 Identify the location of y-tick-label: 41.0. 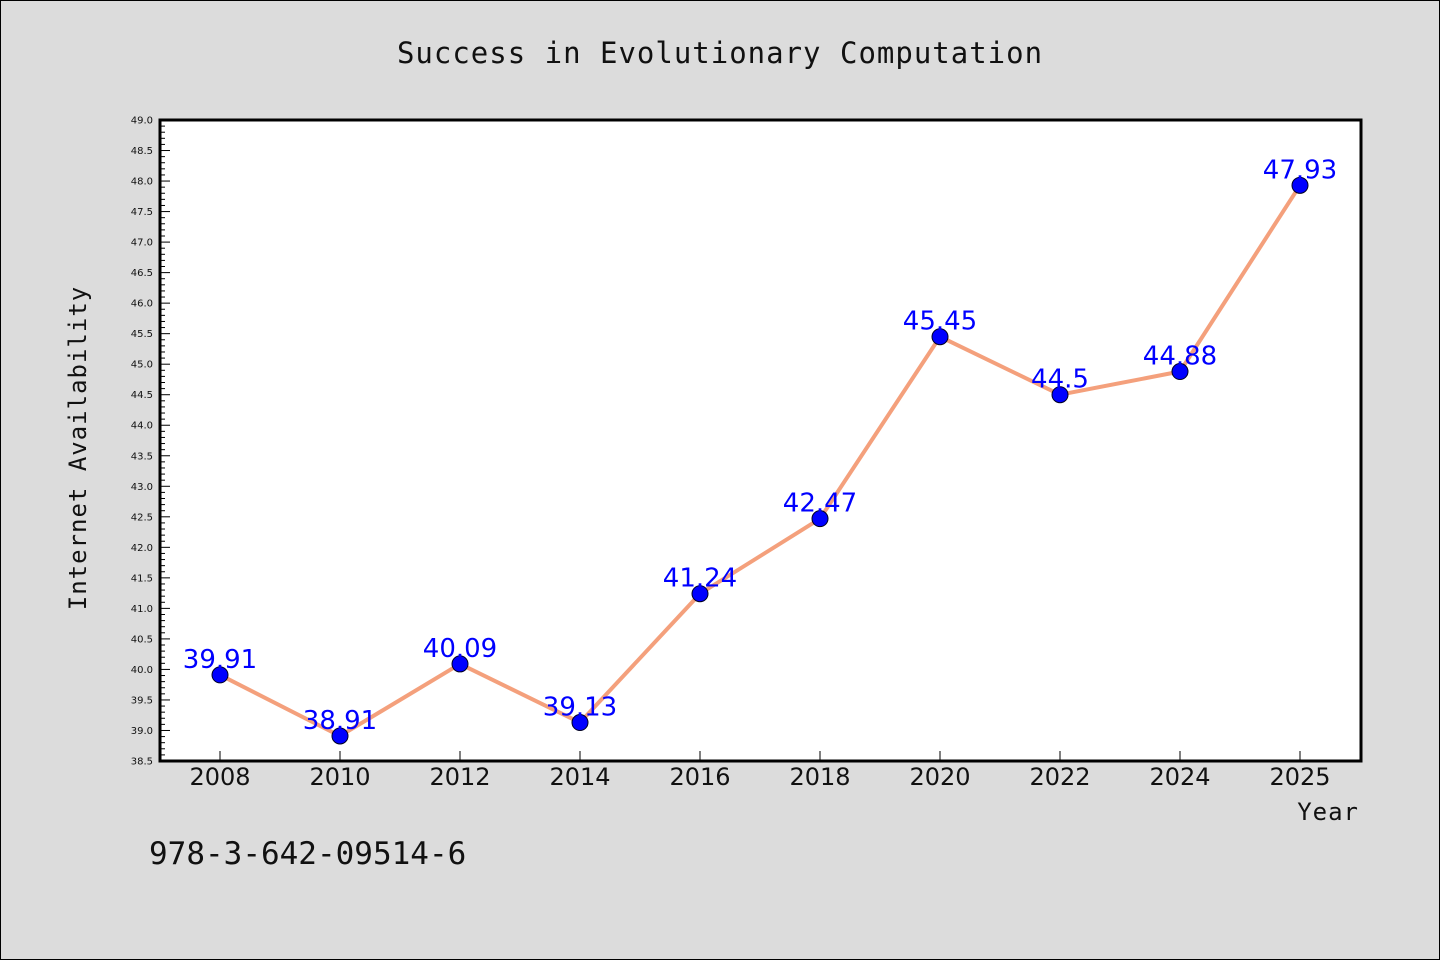
(142, 609).